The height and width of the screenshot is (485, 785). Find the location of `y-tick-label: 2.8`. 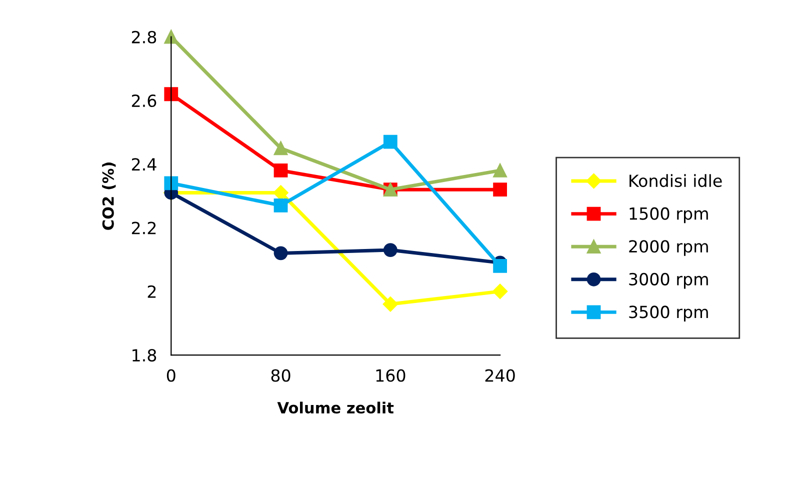

y-tick-label: 2.8 is located at coordinates (144, 37).